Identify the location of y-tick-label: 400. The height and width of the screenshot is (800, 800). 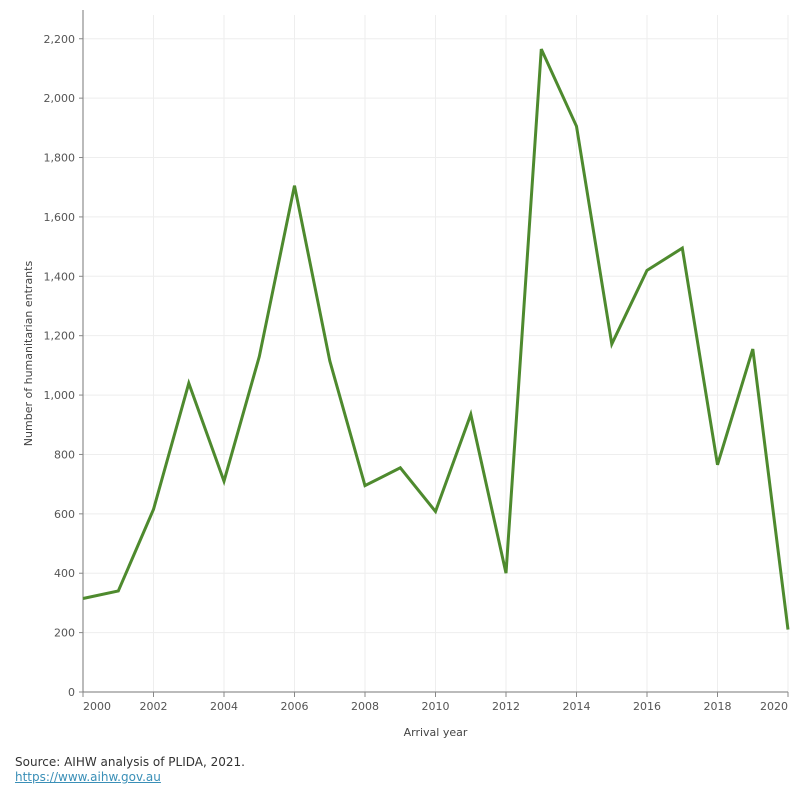
(64, 573).